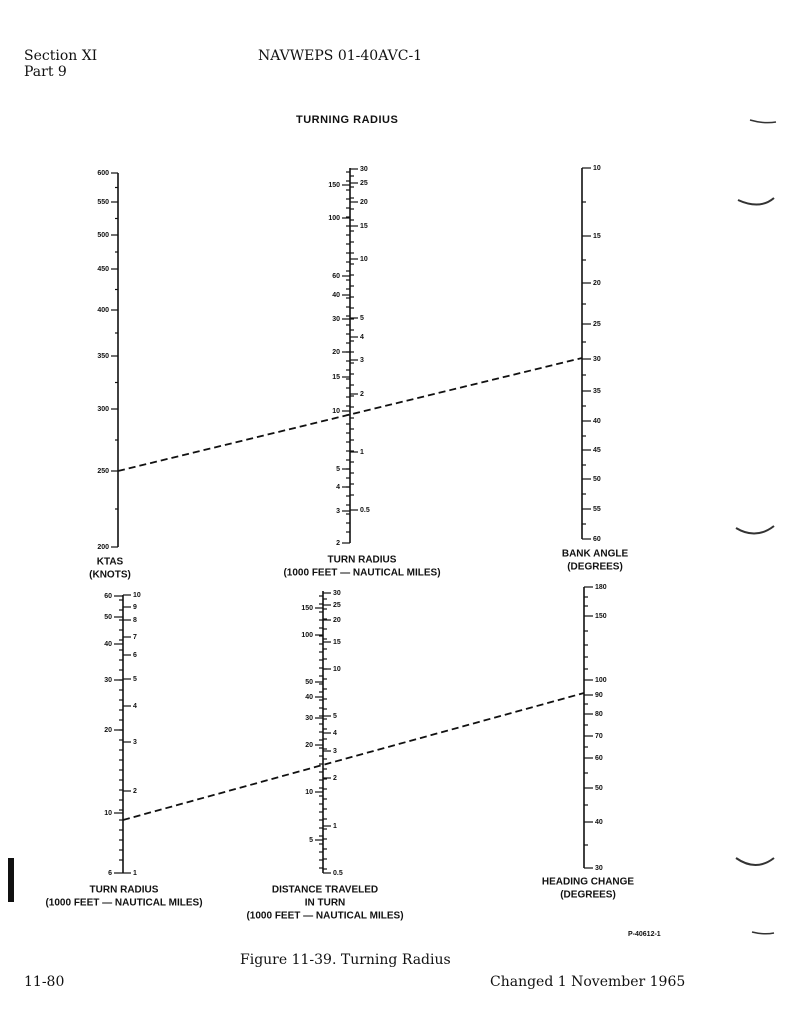  Describe the element at coordinates (599, 758) in the screenshot. I see `heading-change-tick-label: 60` at that location.